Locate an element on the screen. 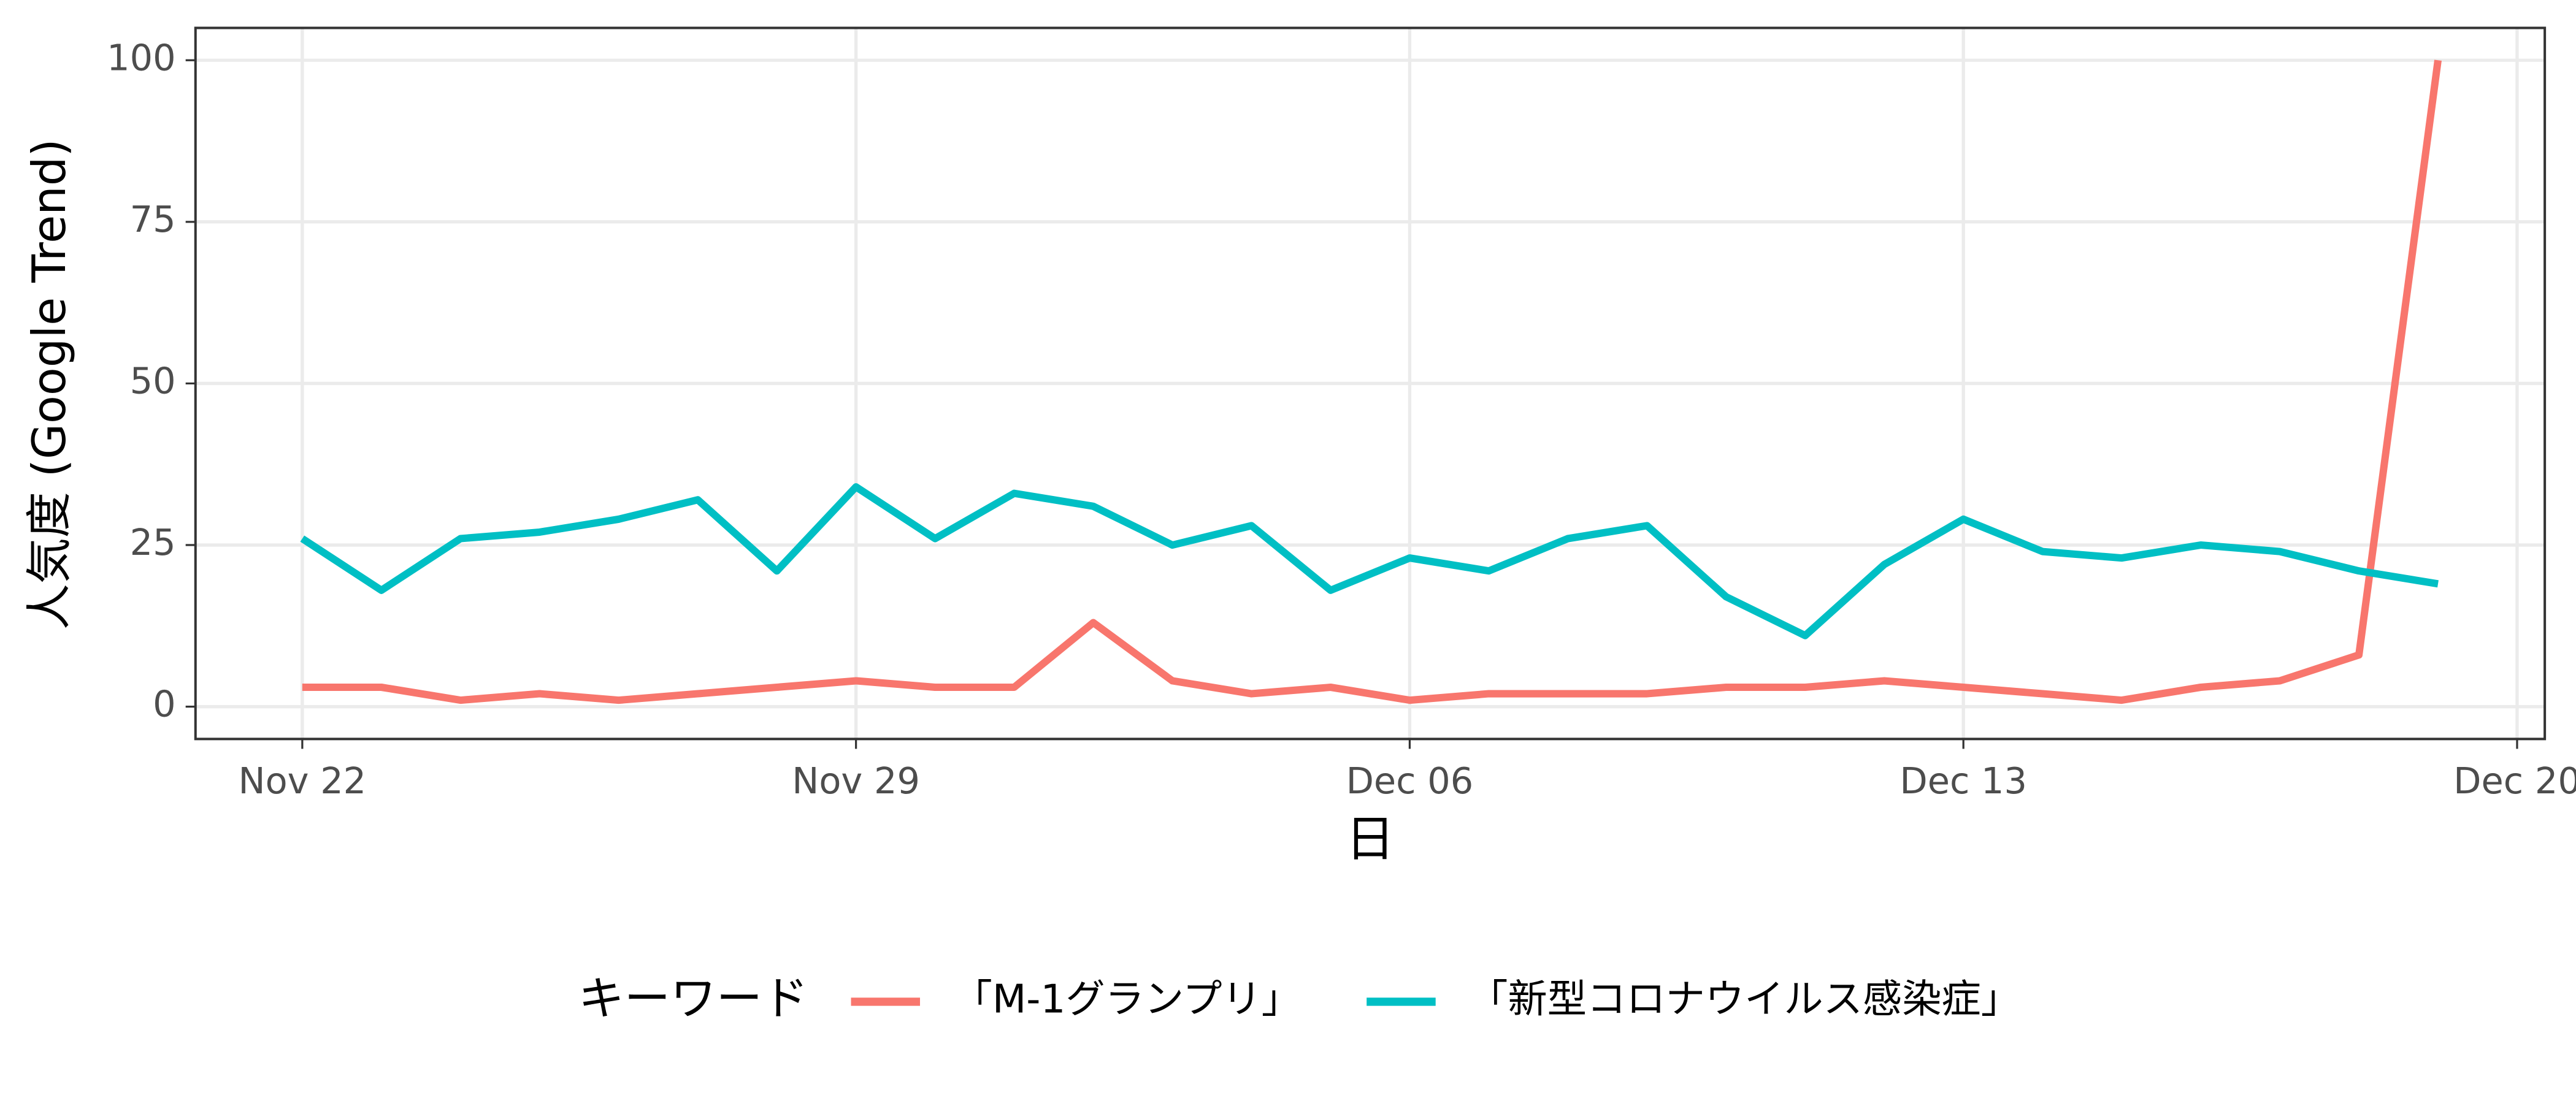 This screenshot has width=2576, height=1106. x-tick-label: Nov 29 is located at coordinates (856, 781).